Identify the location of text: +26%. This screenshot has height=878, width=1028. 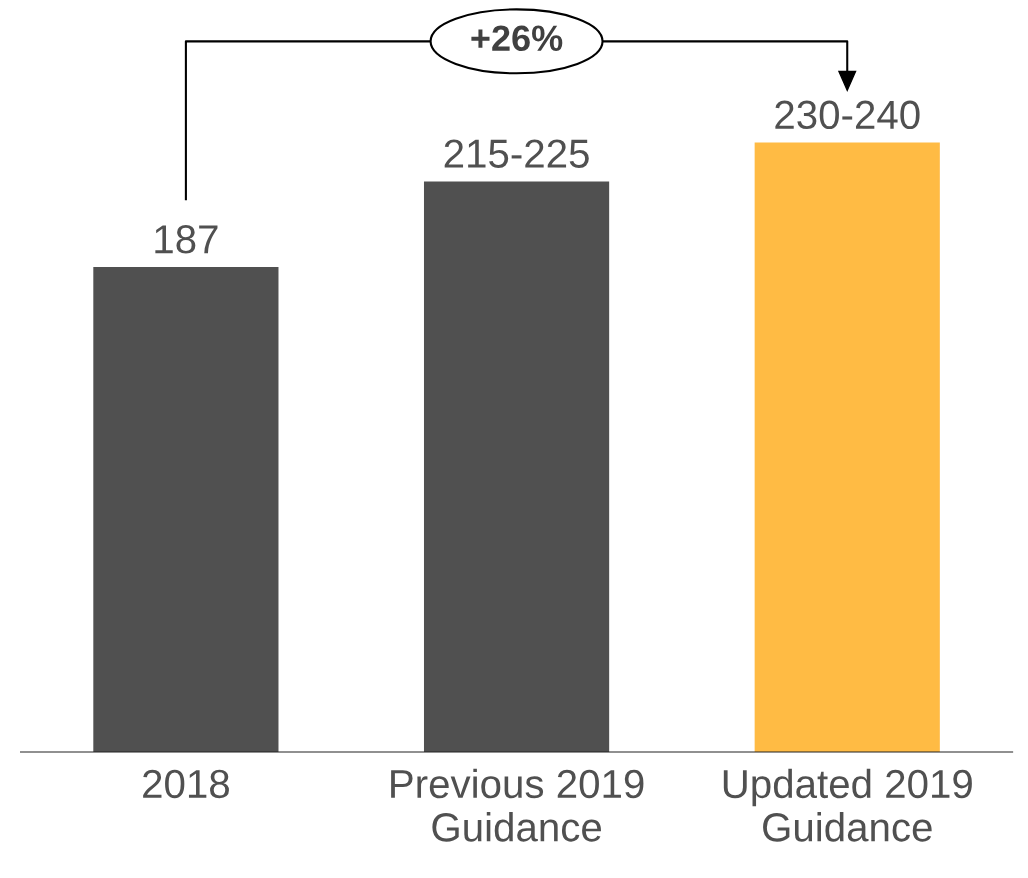
(517, 38).